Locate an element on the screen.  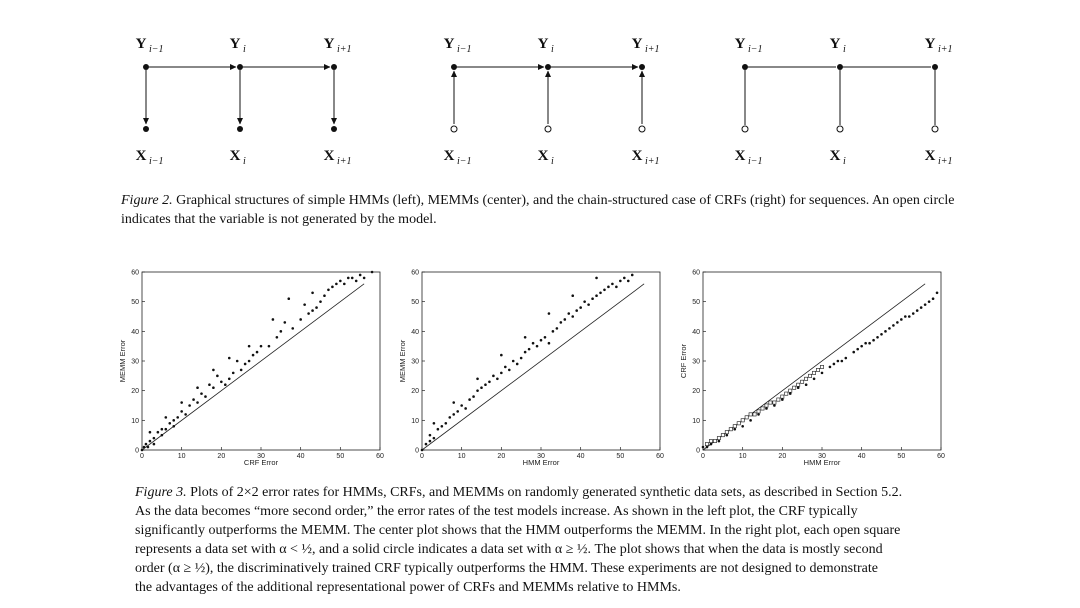
x-tick-label: 20 is located at coordinates (221, 456).